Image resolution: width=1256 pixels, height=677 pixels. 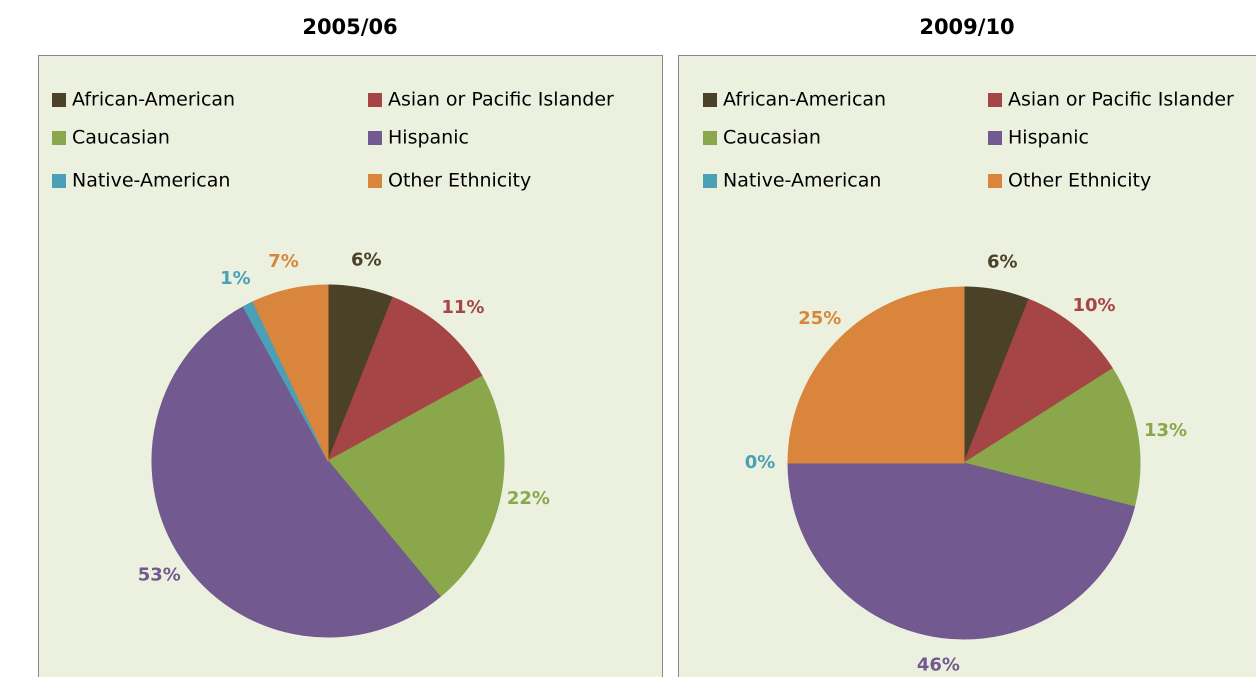 What do you see at coordinates (1093, 305) in the screenshot?
I see `data-label: 10%` at bounding box center [1093, 305].